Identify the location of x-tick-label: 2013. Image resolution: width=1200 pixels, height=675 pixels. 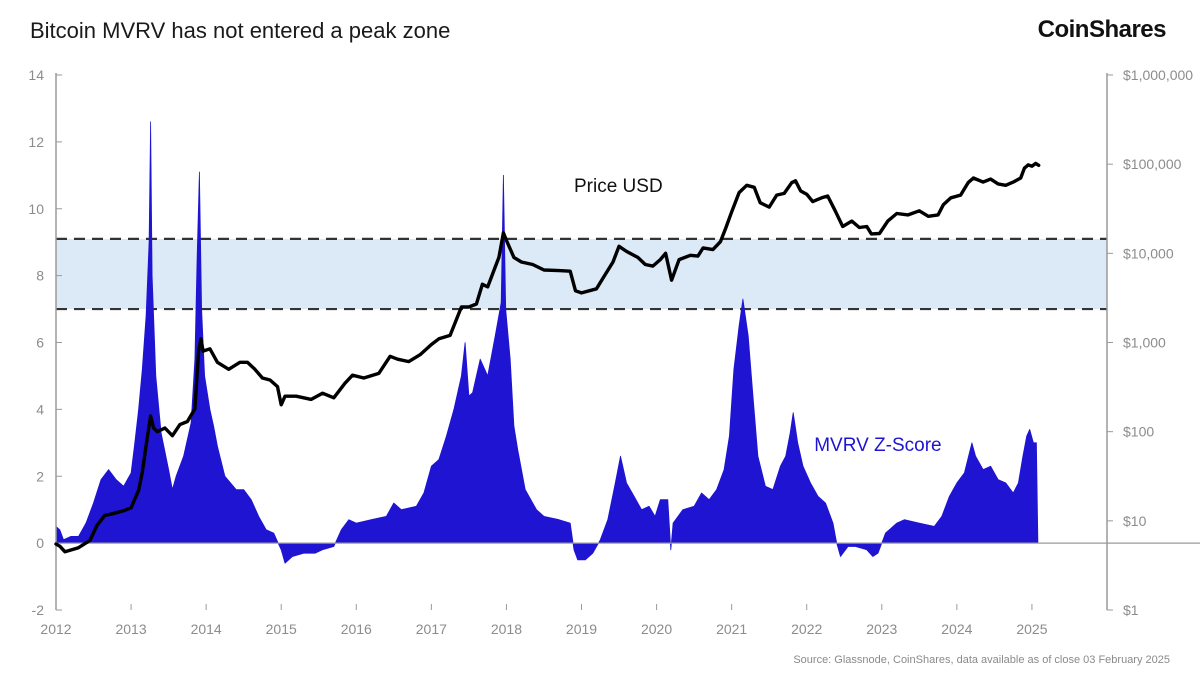
(130, 629).